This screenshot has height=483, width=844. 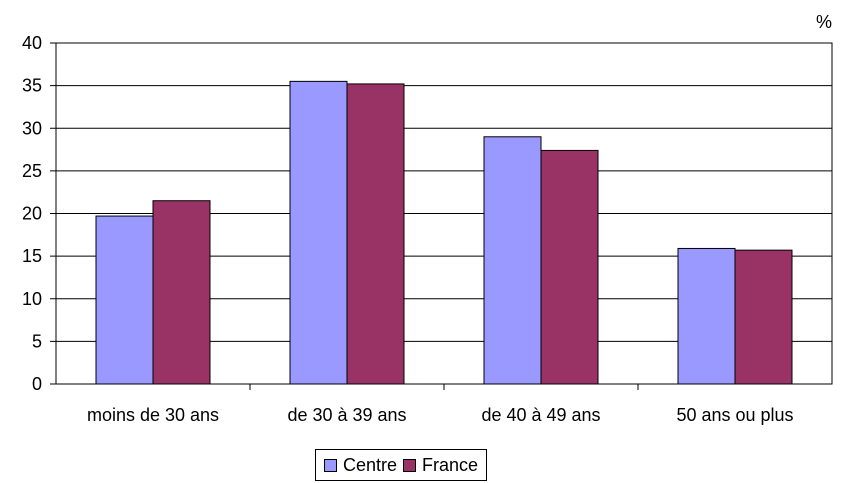 What do you see at coordinates (330, 465) in the screenshot?
I see `legend-swatch-centre` at bounding box center [330, 465].